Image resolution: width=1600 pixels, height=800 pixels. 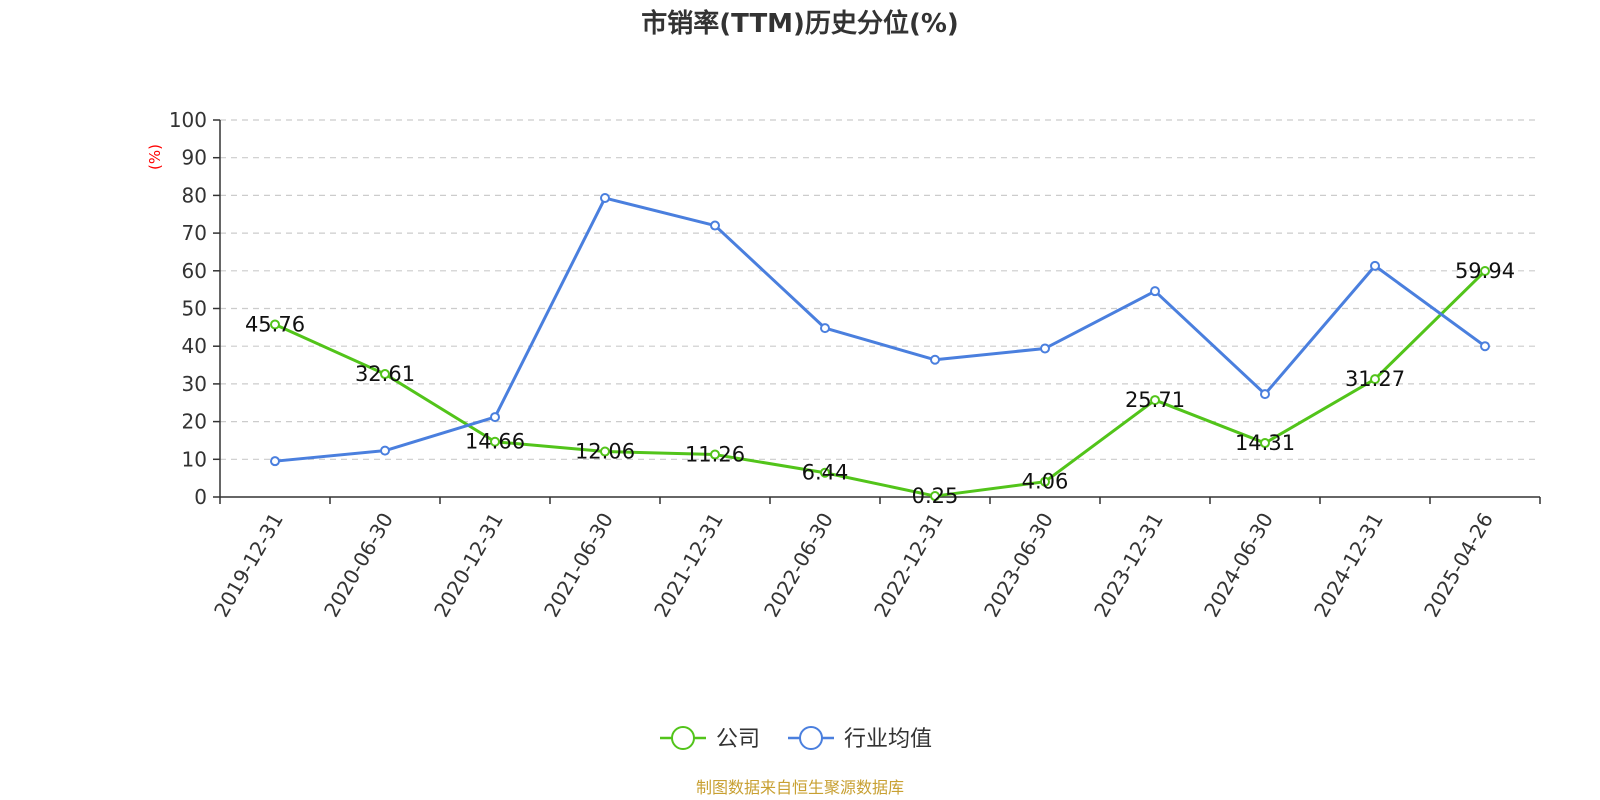 I want to click on x-tick-label: 2019-12-31, so click(x=248, y=565).